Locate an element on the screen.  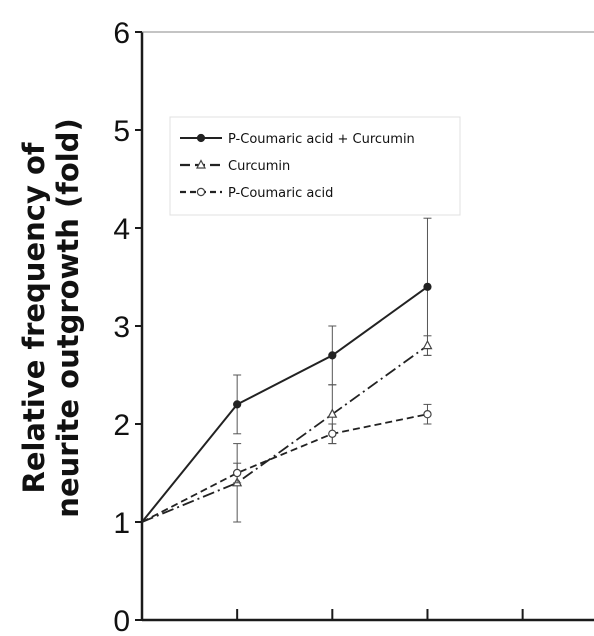
legend-item: P-Coumaric acid + Curcumin is located at coordinates (297, 139).